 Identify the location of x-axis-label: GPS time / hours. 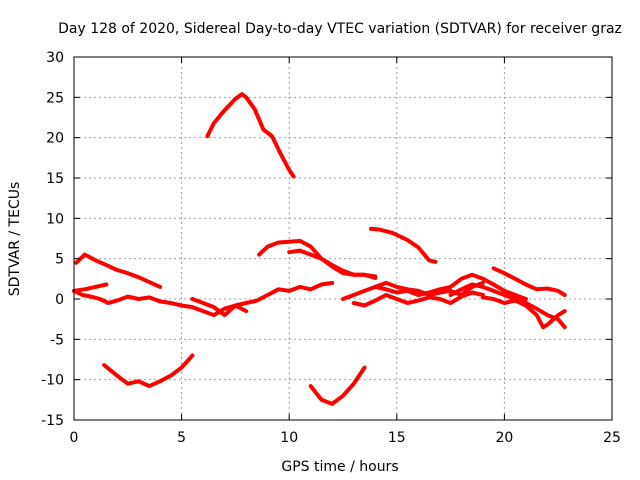
(339, 467).